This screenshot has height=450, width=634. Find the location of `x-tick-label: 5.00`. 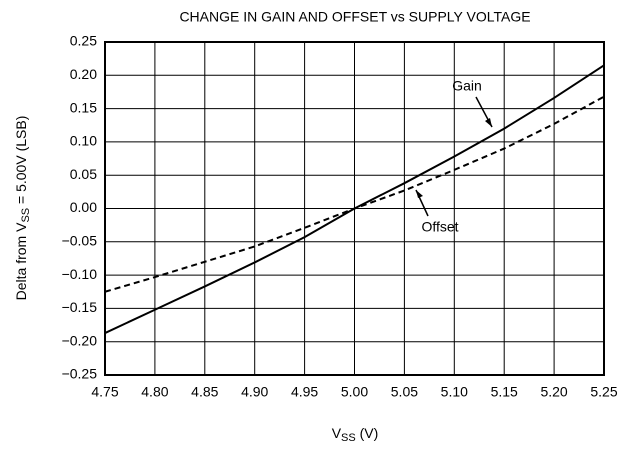

x-tick-label: 5.00 is located at coordinates (354, 392).